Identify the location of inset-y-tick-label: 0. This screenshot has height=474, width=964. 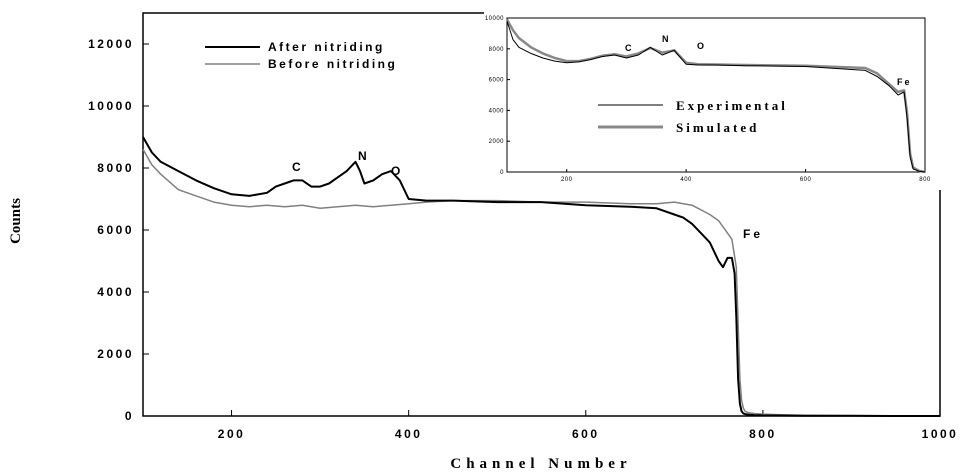
(502, 173).